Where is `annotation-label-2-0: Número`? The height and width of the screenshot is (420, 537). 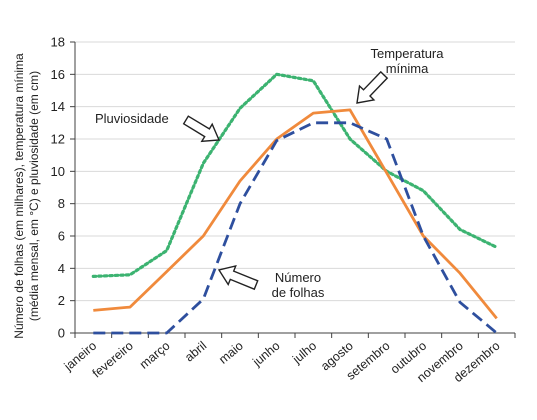 annotation-label-2-0: Número is located at coordinates (298, 277).